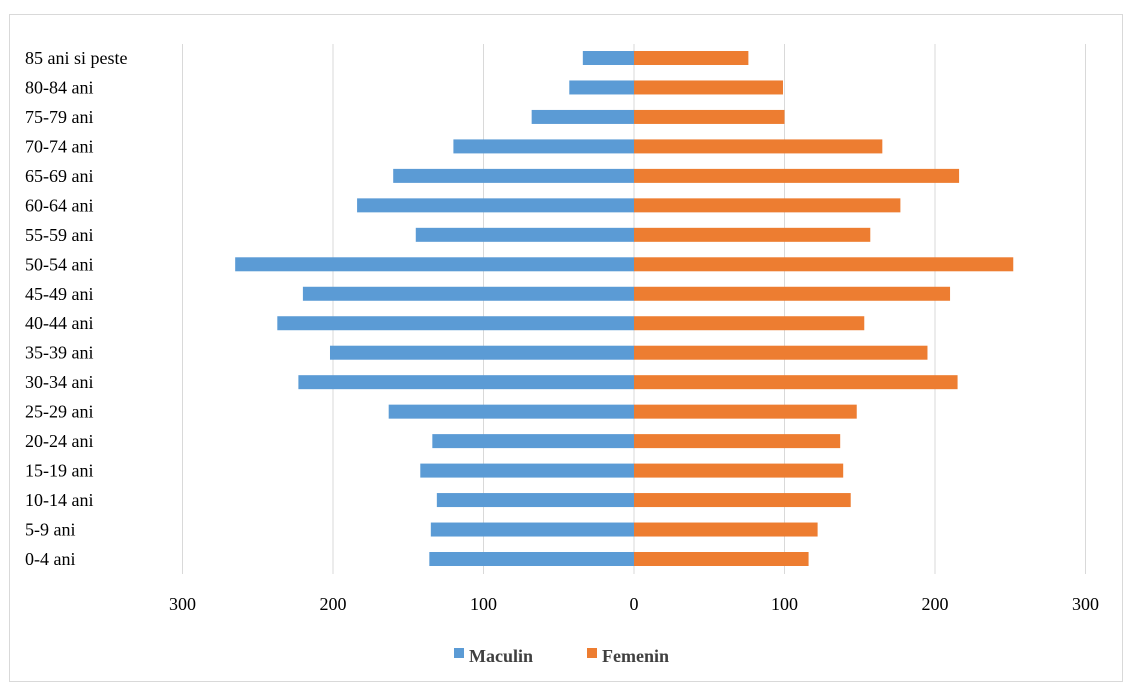  I want to click on category-label: 10-14 ani, so click(59, 500).